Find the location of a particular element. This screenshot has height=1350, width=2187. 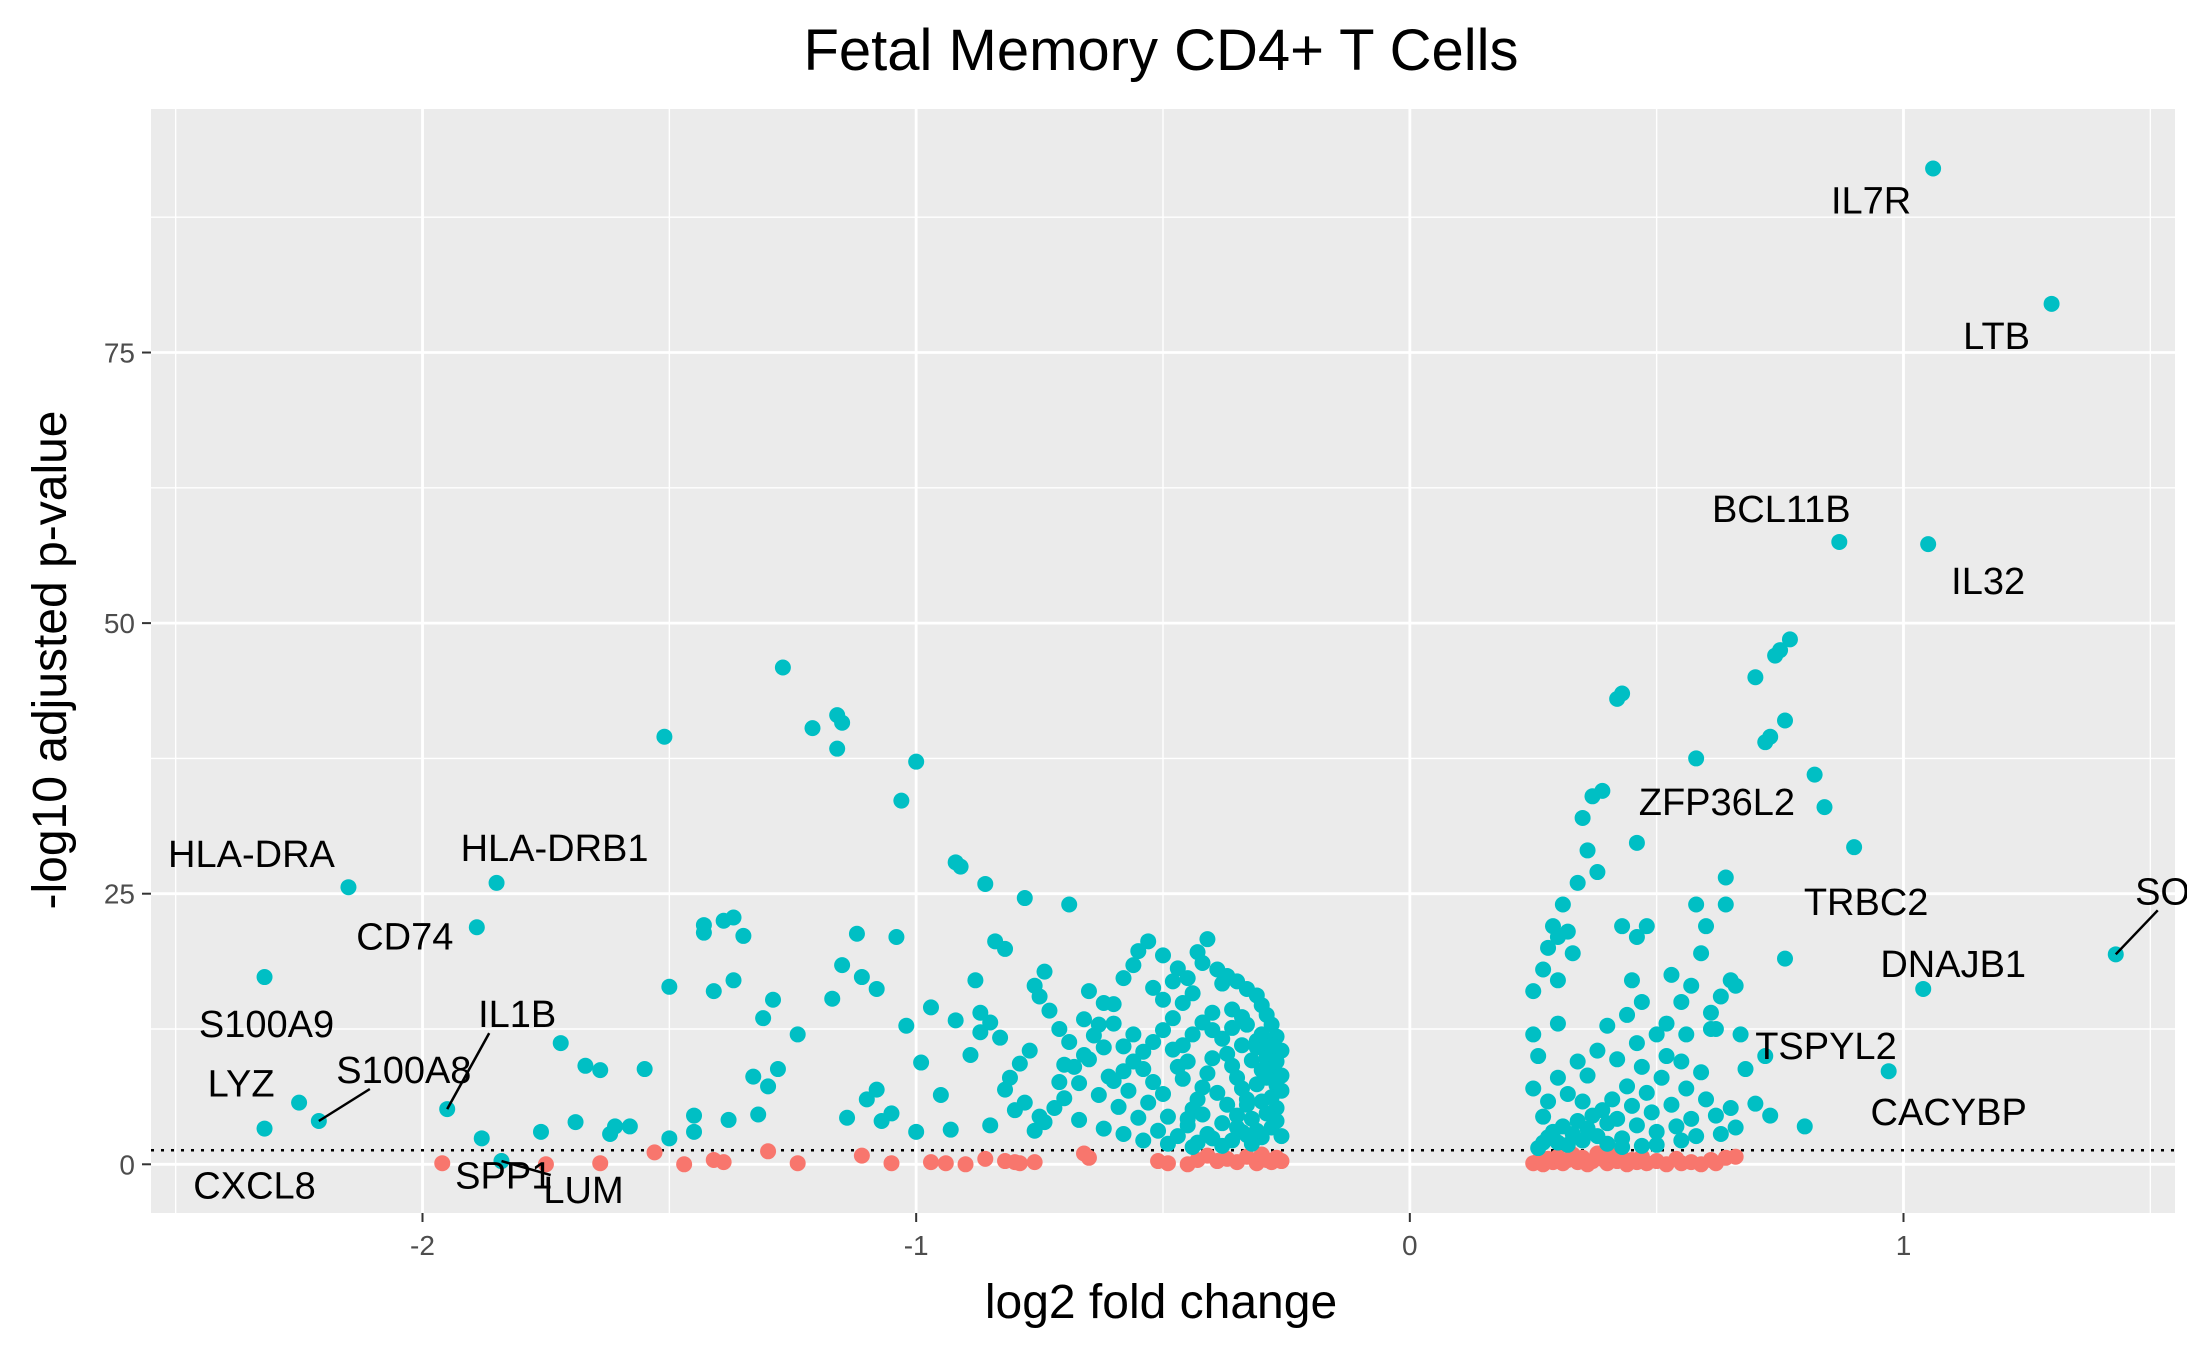

gene-label: IL7R is located at coordinates (1871, 202).